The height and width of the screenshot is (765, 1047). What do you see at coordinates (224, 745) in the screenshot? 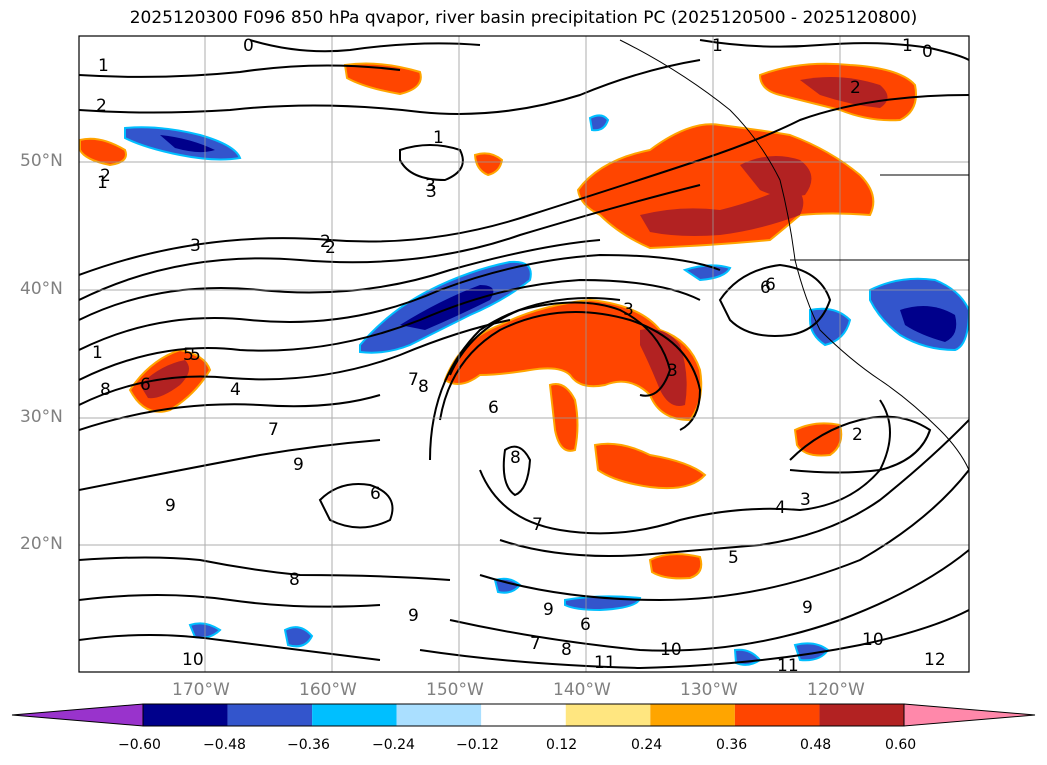
I see `colorbar-tick: −0.48` at bounding box center [224, 745].